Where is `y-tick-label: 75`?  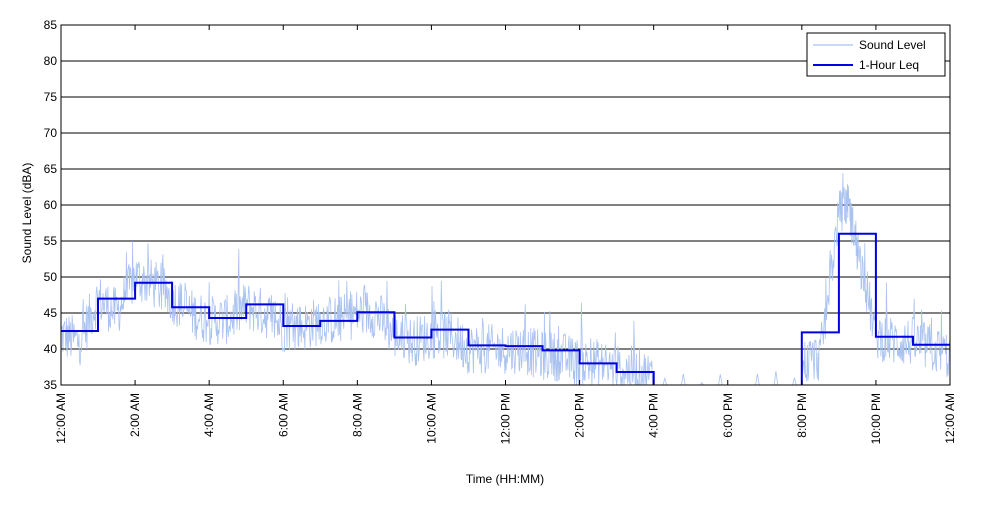 y-tick-label: 75 is located at coordinates (51, 97).